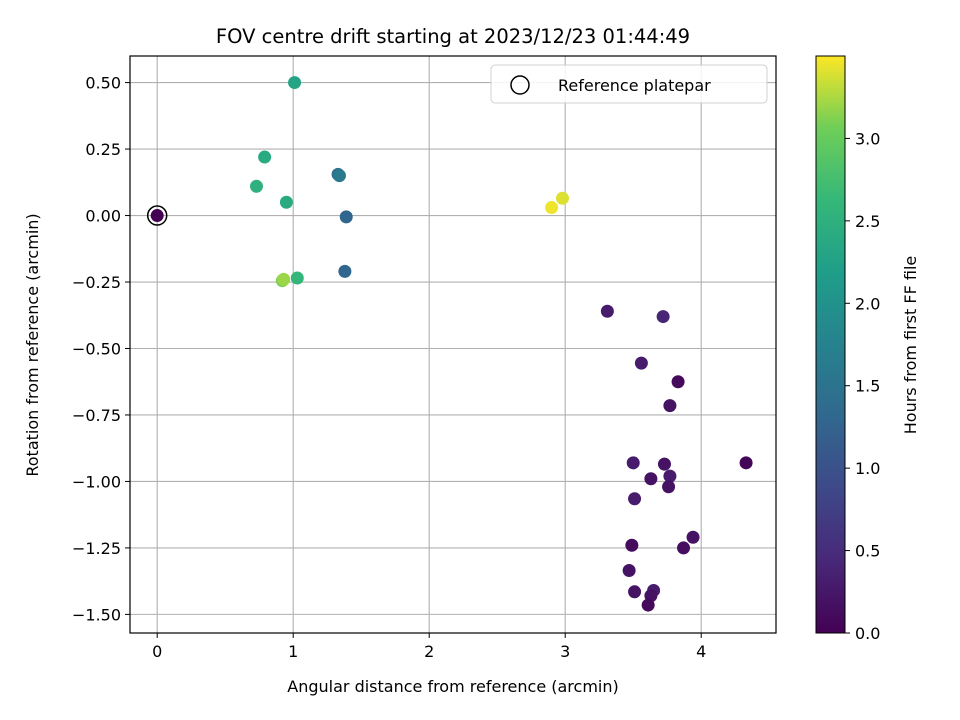  Describe the element at coordinates (867, 303) in the screenshot. I see `colorbar-tick-label: 2.0` at that location.